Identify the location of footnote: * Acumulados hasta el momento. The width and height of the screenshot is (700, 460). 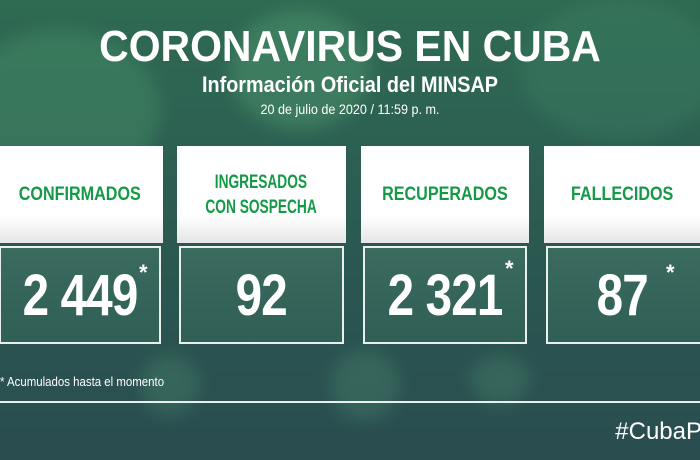
(82, 381).